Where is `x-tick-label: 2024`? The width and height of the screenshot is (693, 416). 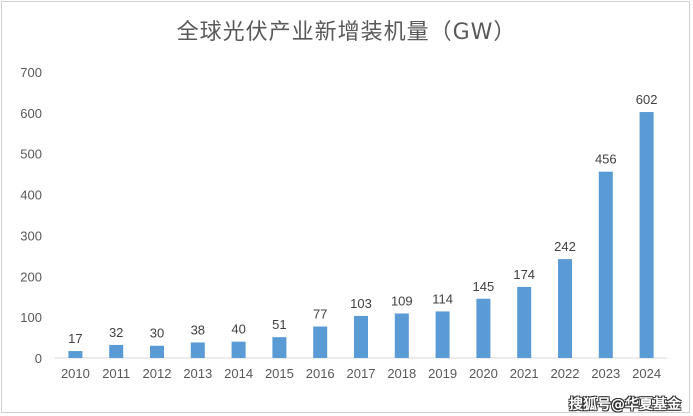
x-tick-label: 2024 is located at coordinates (646, 373).